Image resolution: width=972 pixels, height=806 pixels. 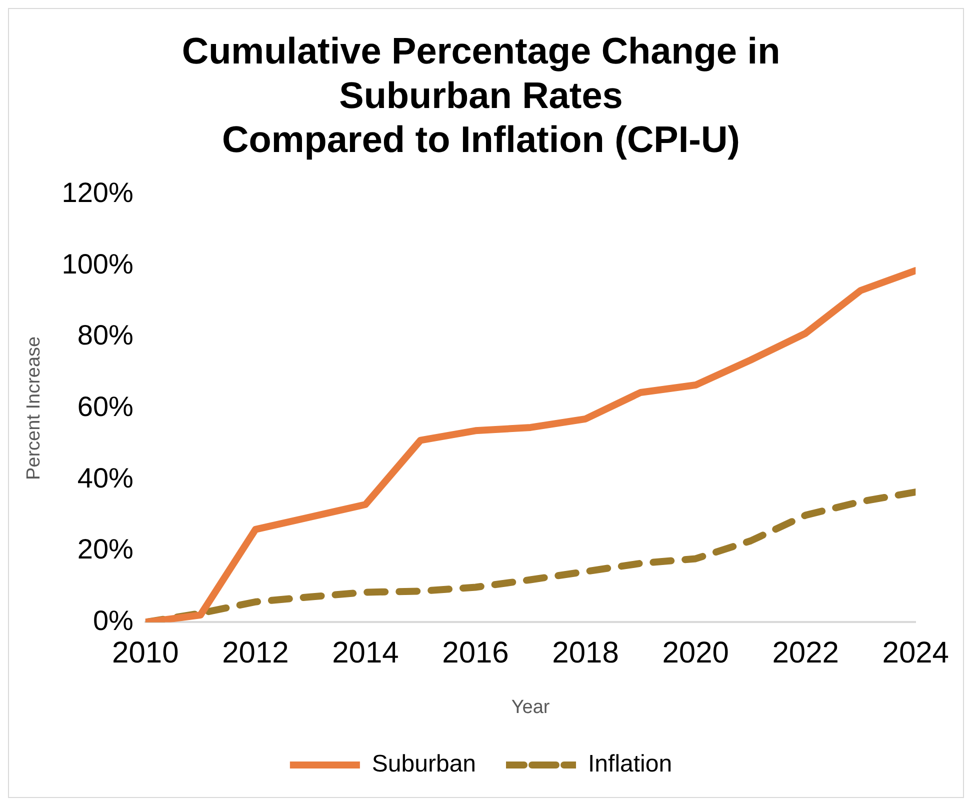 What do you see at coordinates (481, 139) in the screenshot?
I see `text: Compared to Inflation (CPI-U)` at bounding box center [481, 139].